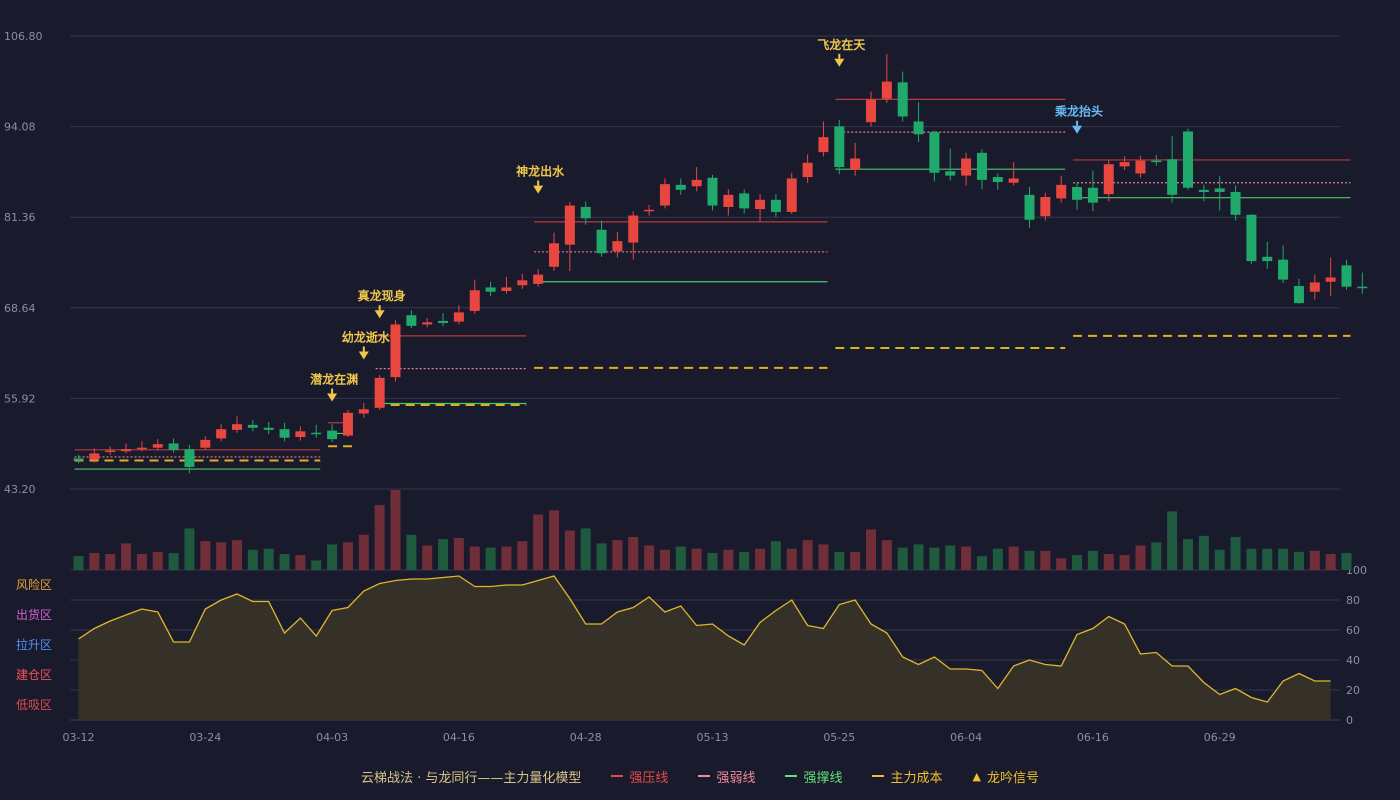 Image resolution: width=1400 pixels, height=800 pixels. I want to click on osc-tick-label: 60, so click(1353, 630).